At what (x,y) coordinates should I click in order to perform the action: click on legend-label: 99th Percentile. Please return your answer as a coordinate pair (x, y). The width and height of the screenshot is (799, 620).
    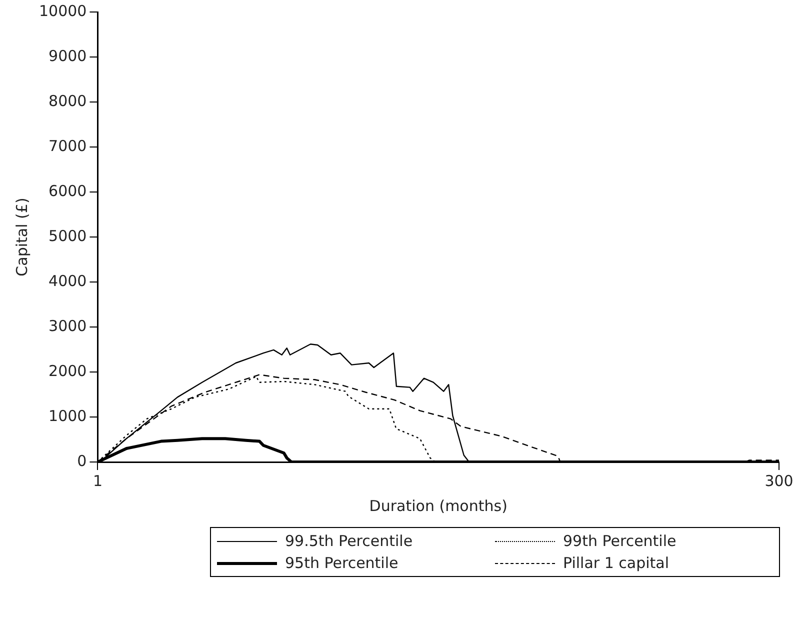
    Looking at the image, I should click on (619, 541).